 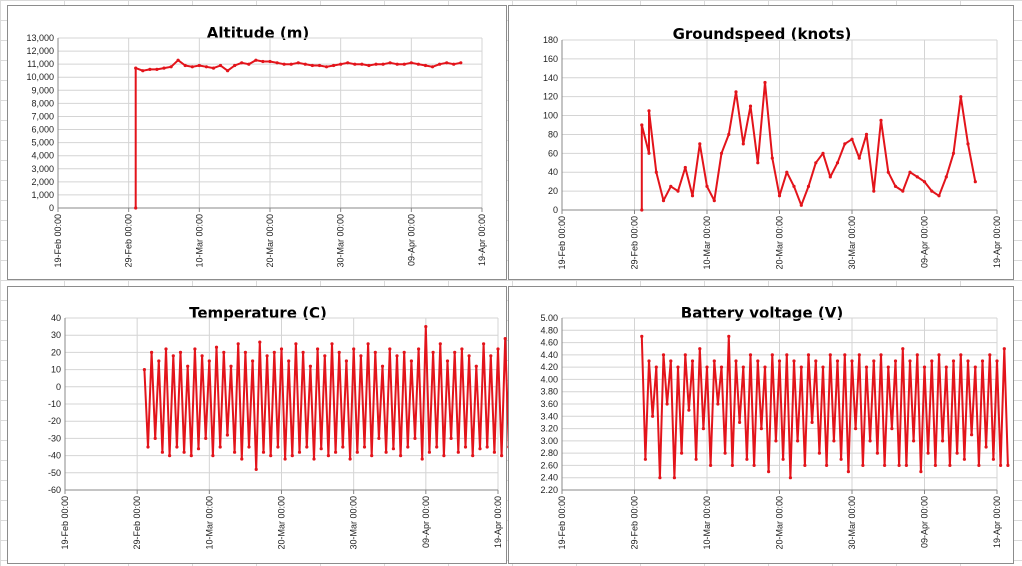 What do you see at coordinates (42, 103) in the screenshot?
I see `y-tick-label: 8,000` at bounding box center [42, 103].